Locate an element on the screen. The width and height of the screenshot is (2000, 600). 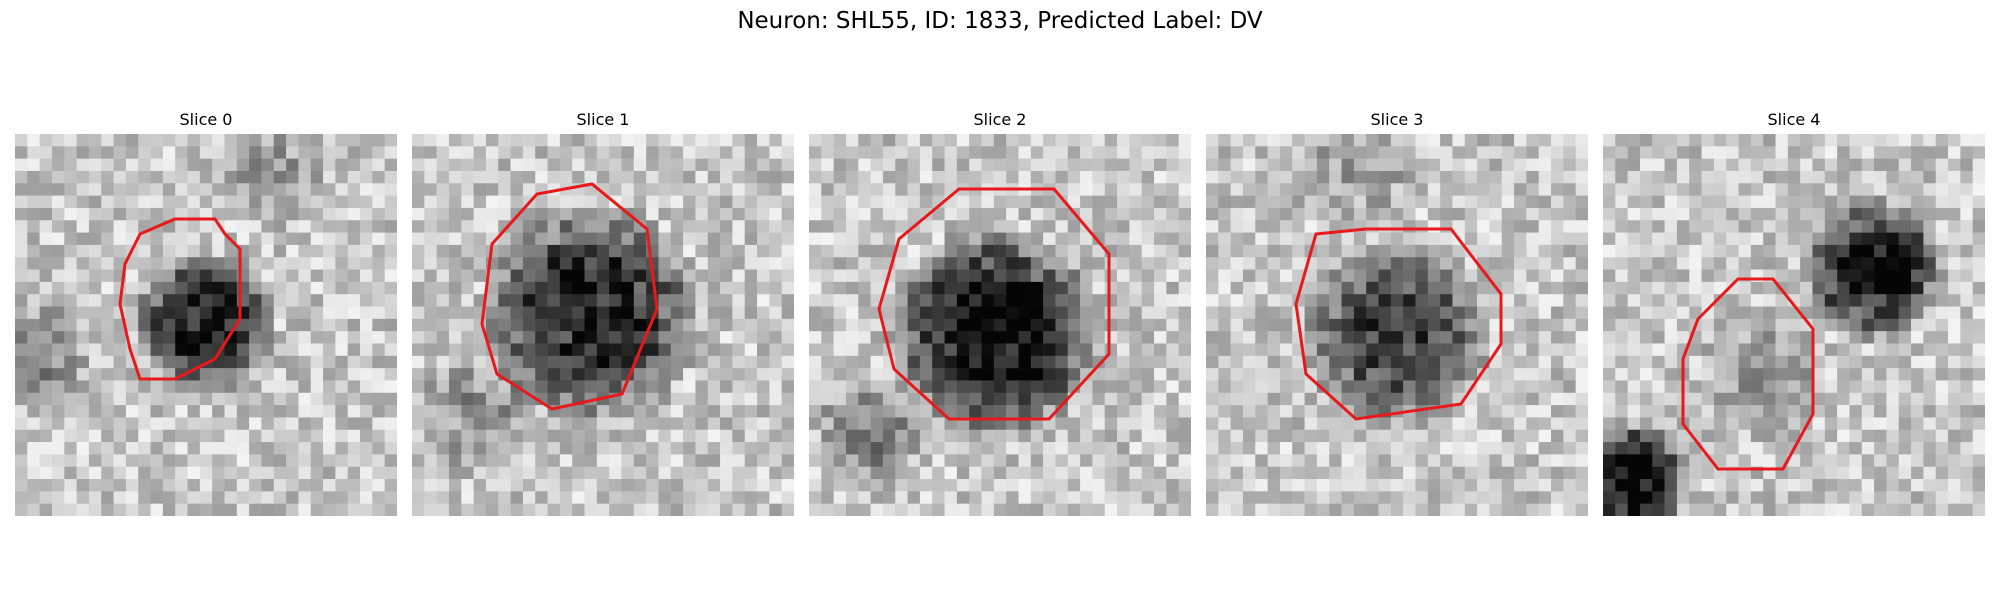
slice-panel-3: Slice 3 is located at coordinates (1397, 313).